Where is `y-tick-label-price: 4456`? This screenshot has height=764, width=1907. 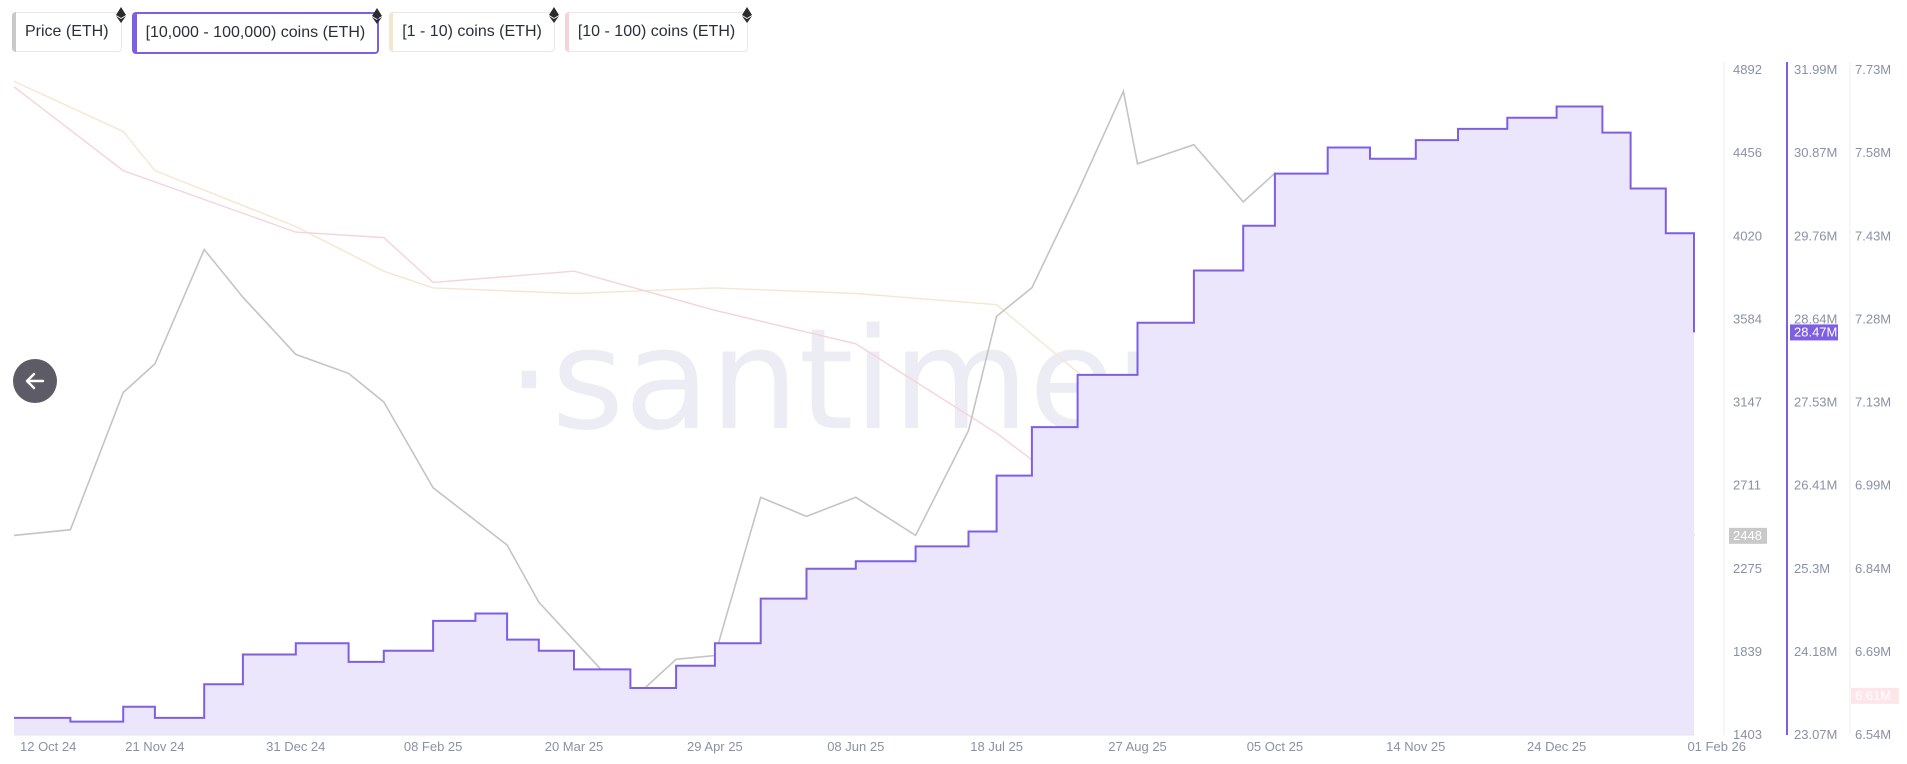 y-tick-label-price: 4456 is located at coordinates (1747, 152).